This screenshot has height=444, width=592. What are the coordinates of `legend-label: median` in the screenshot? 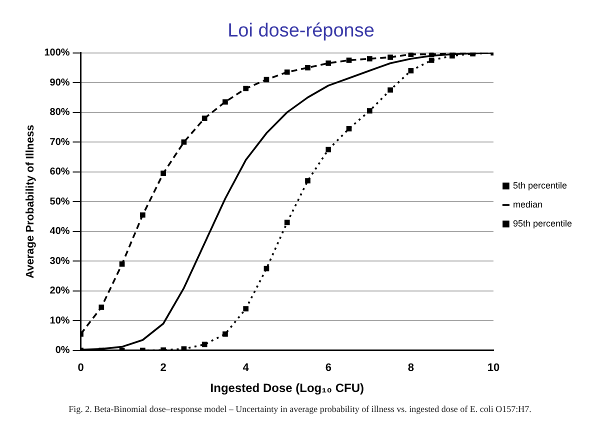 It's located at (527, 204).